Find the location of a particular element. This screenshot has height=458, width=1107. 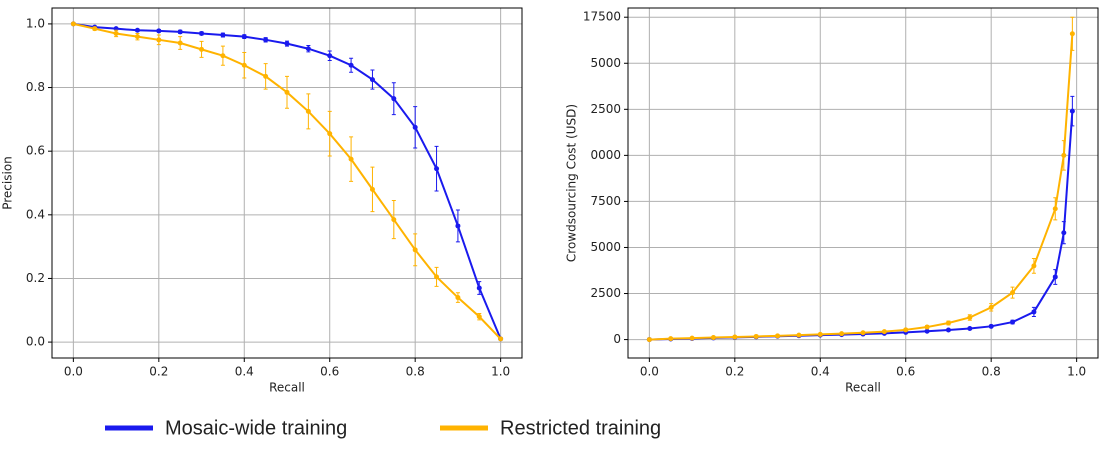

legend-text: Mosaic-wide training is located at coordinates (256, 428).